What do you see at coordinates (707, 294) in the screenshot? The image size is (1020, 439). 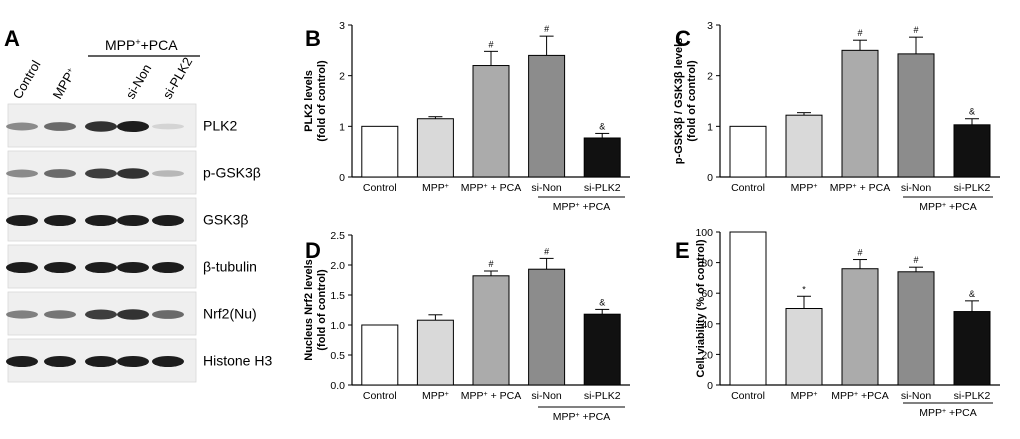 I see `y-tick-label: 60` at bounding box center [707, 294].